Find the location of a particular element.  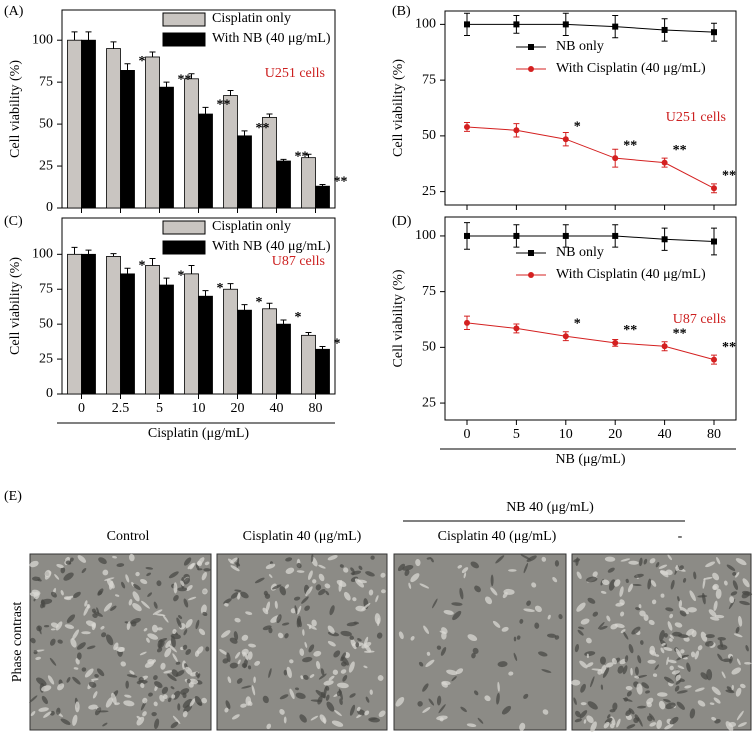

significance: * is located at coordinates (337, 344).